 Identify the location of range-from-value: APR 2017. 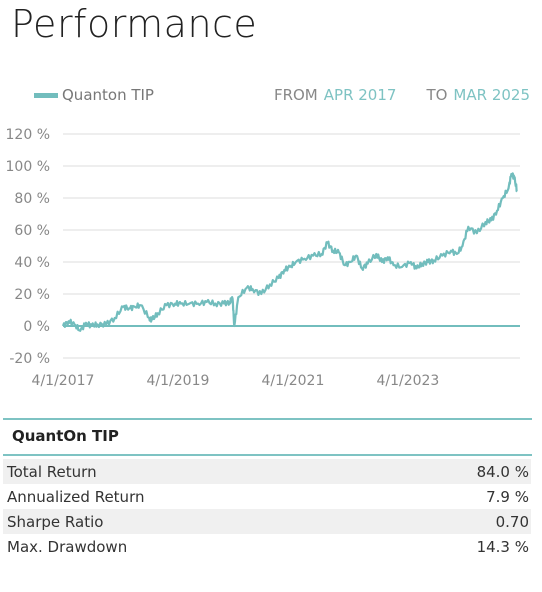
(360, 95).